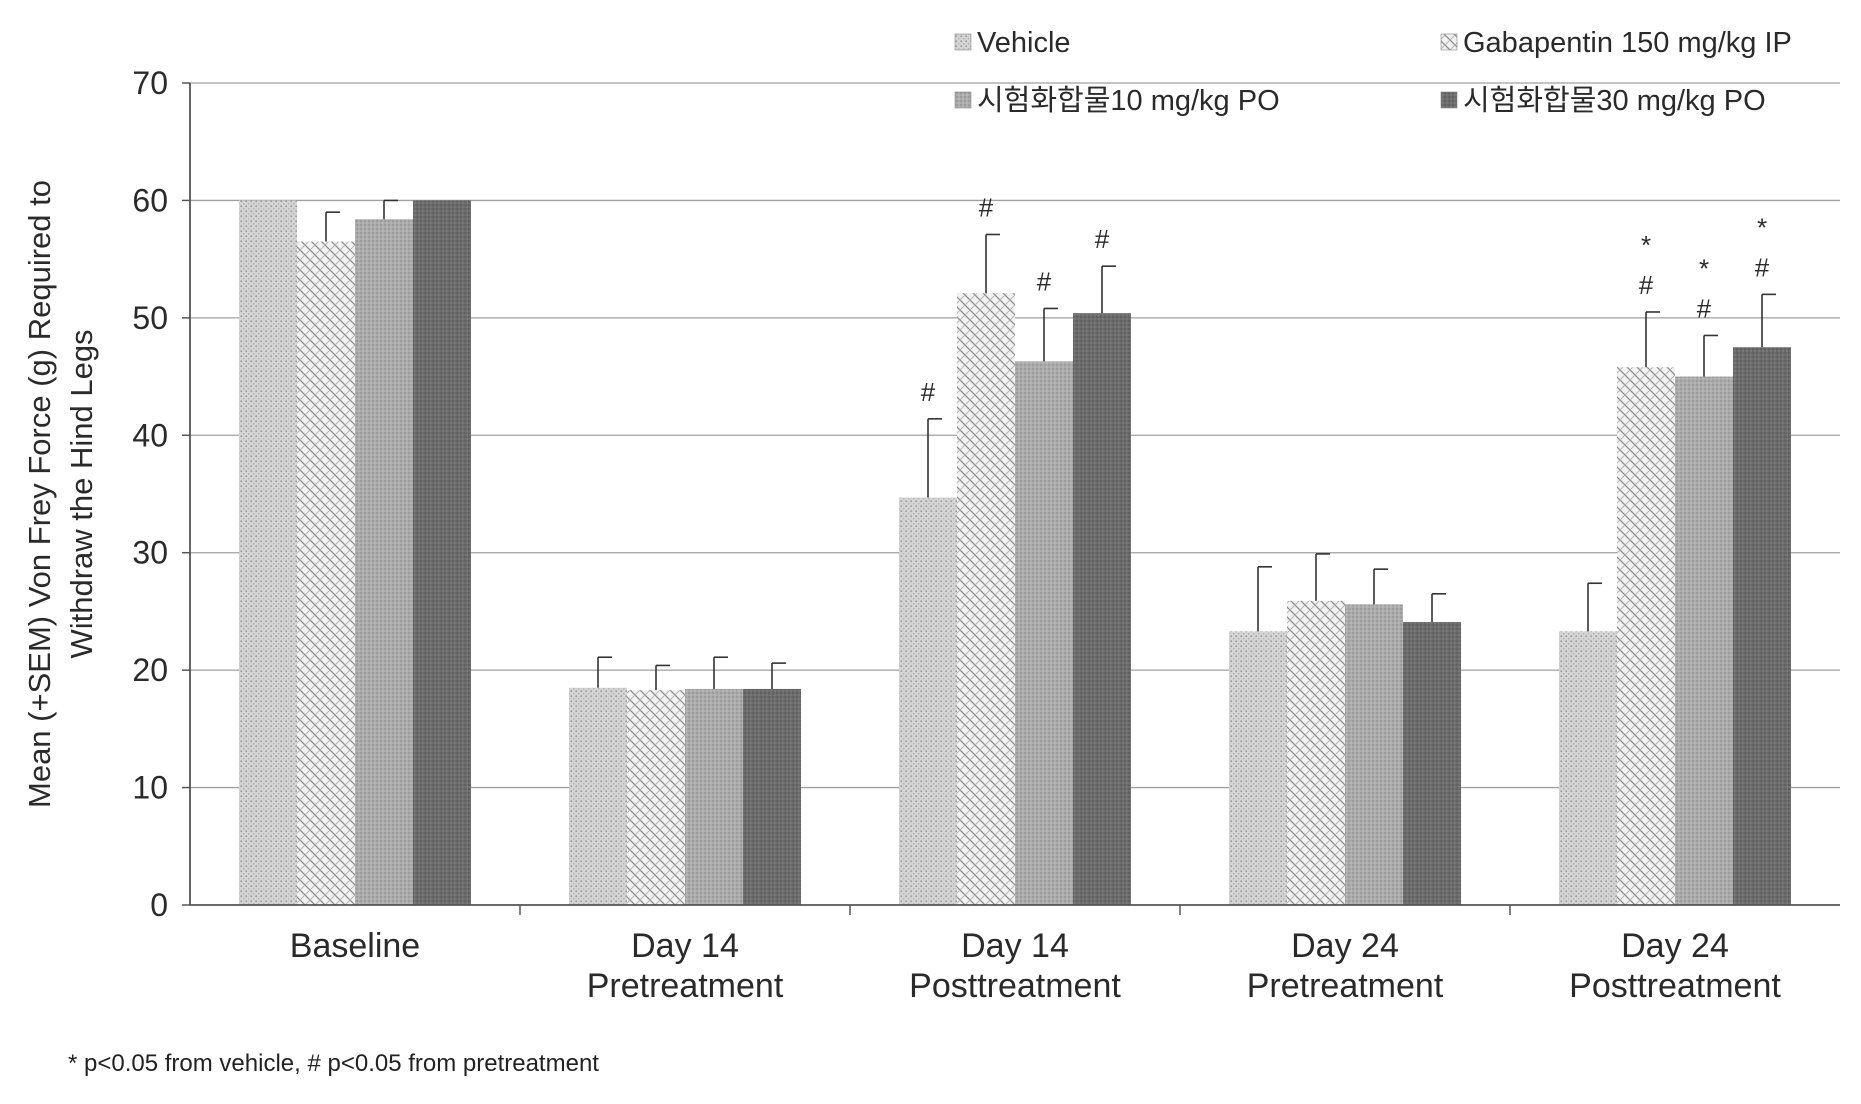 The image size is (1861, 1104). I want to click on y-axis-title: Withdraw the Hind Legs, so click(81, 493).